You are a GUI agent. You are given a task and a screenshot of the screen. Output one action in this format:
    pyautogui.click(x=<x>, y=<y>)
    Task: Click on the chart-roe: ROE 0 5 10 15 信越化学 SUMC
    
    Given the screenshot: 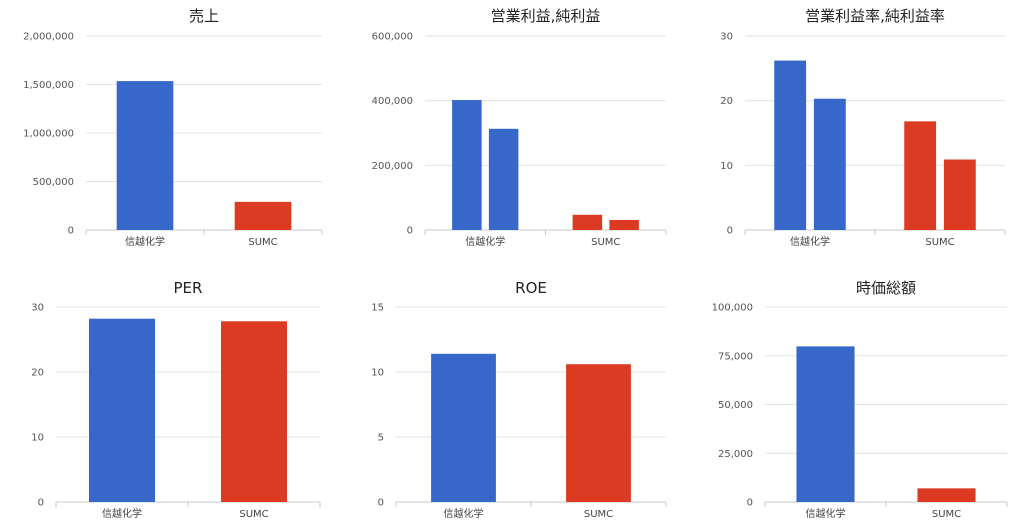 What is the action you would take?
    pyautogui.click(x=519, y=399)
    